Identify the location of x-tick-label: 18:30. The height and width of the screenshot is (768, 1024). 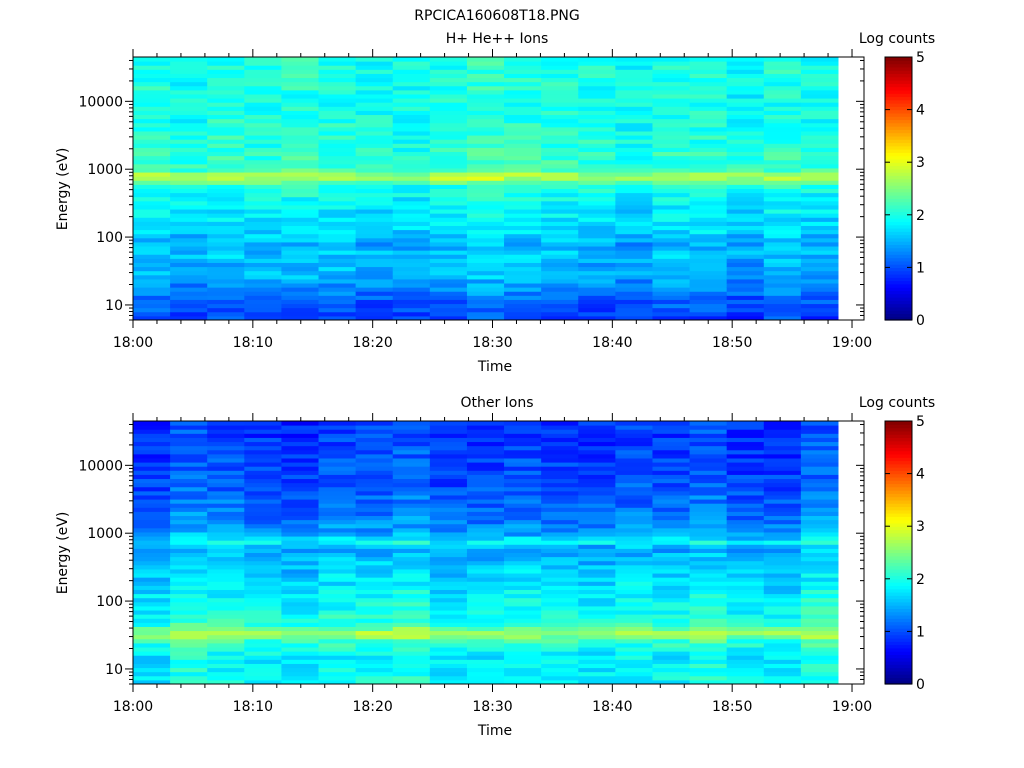
(492, 343).